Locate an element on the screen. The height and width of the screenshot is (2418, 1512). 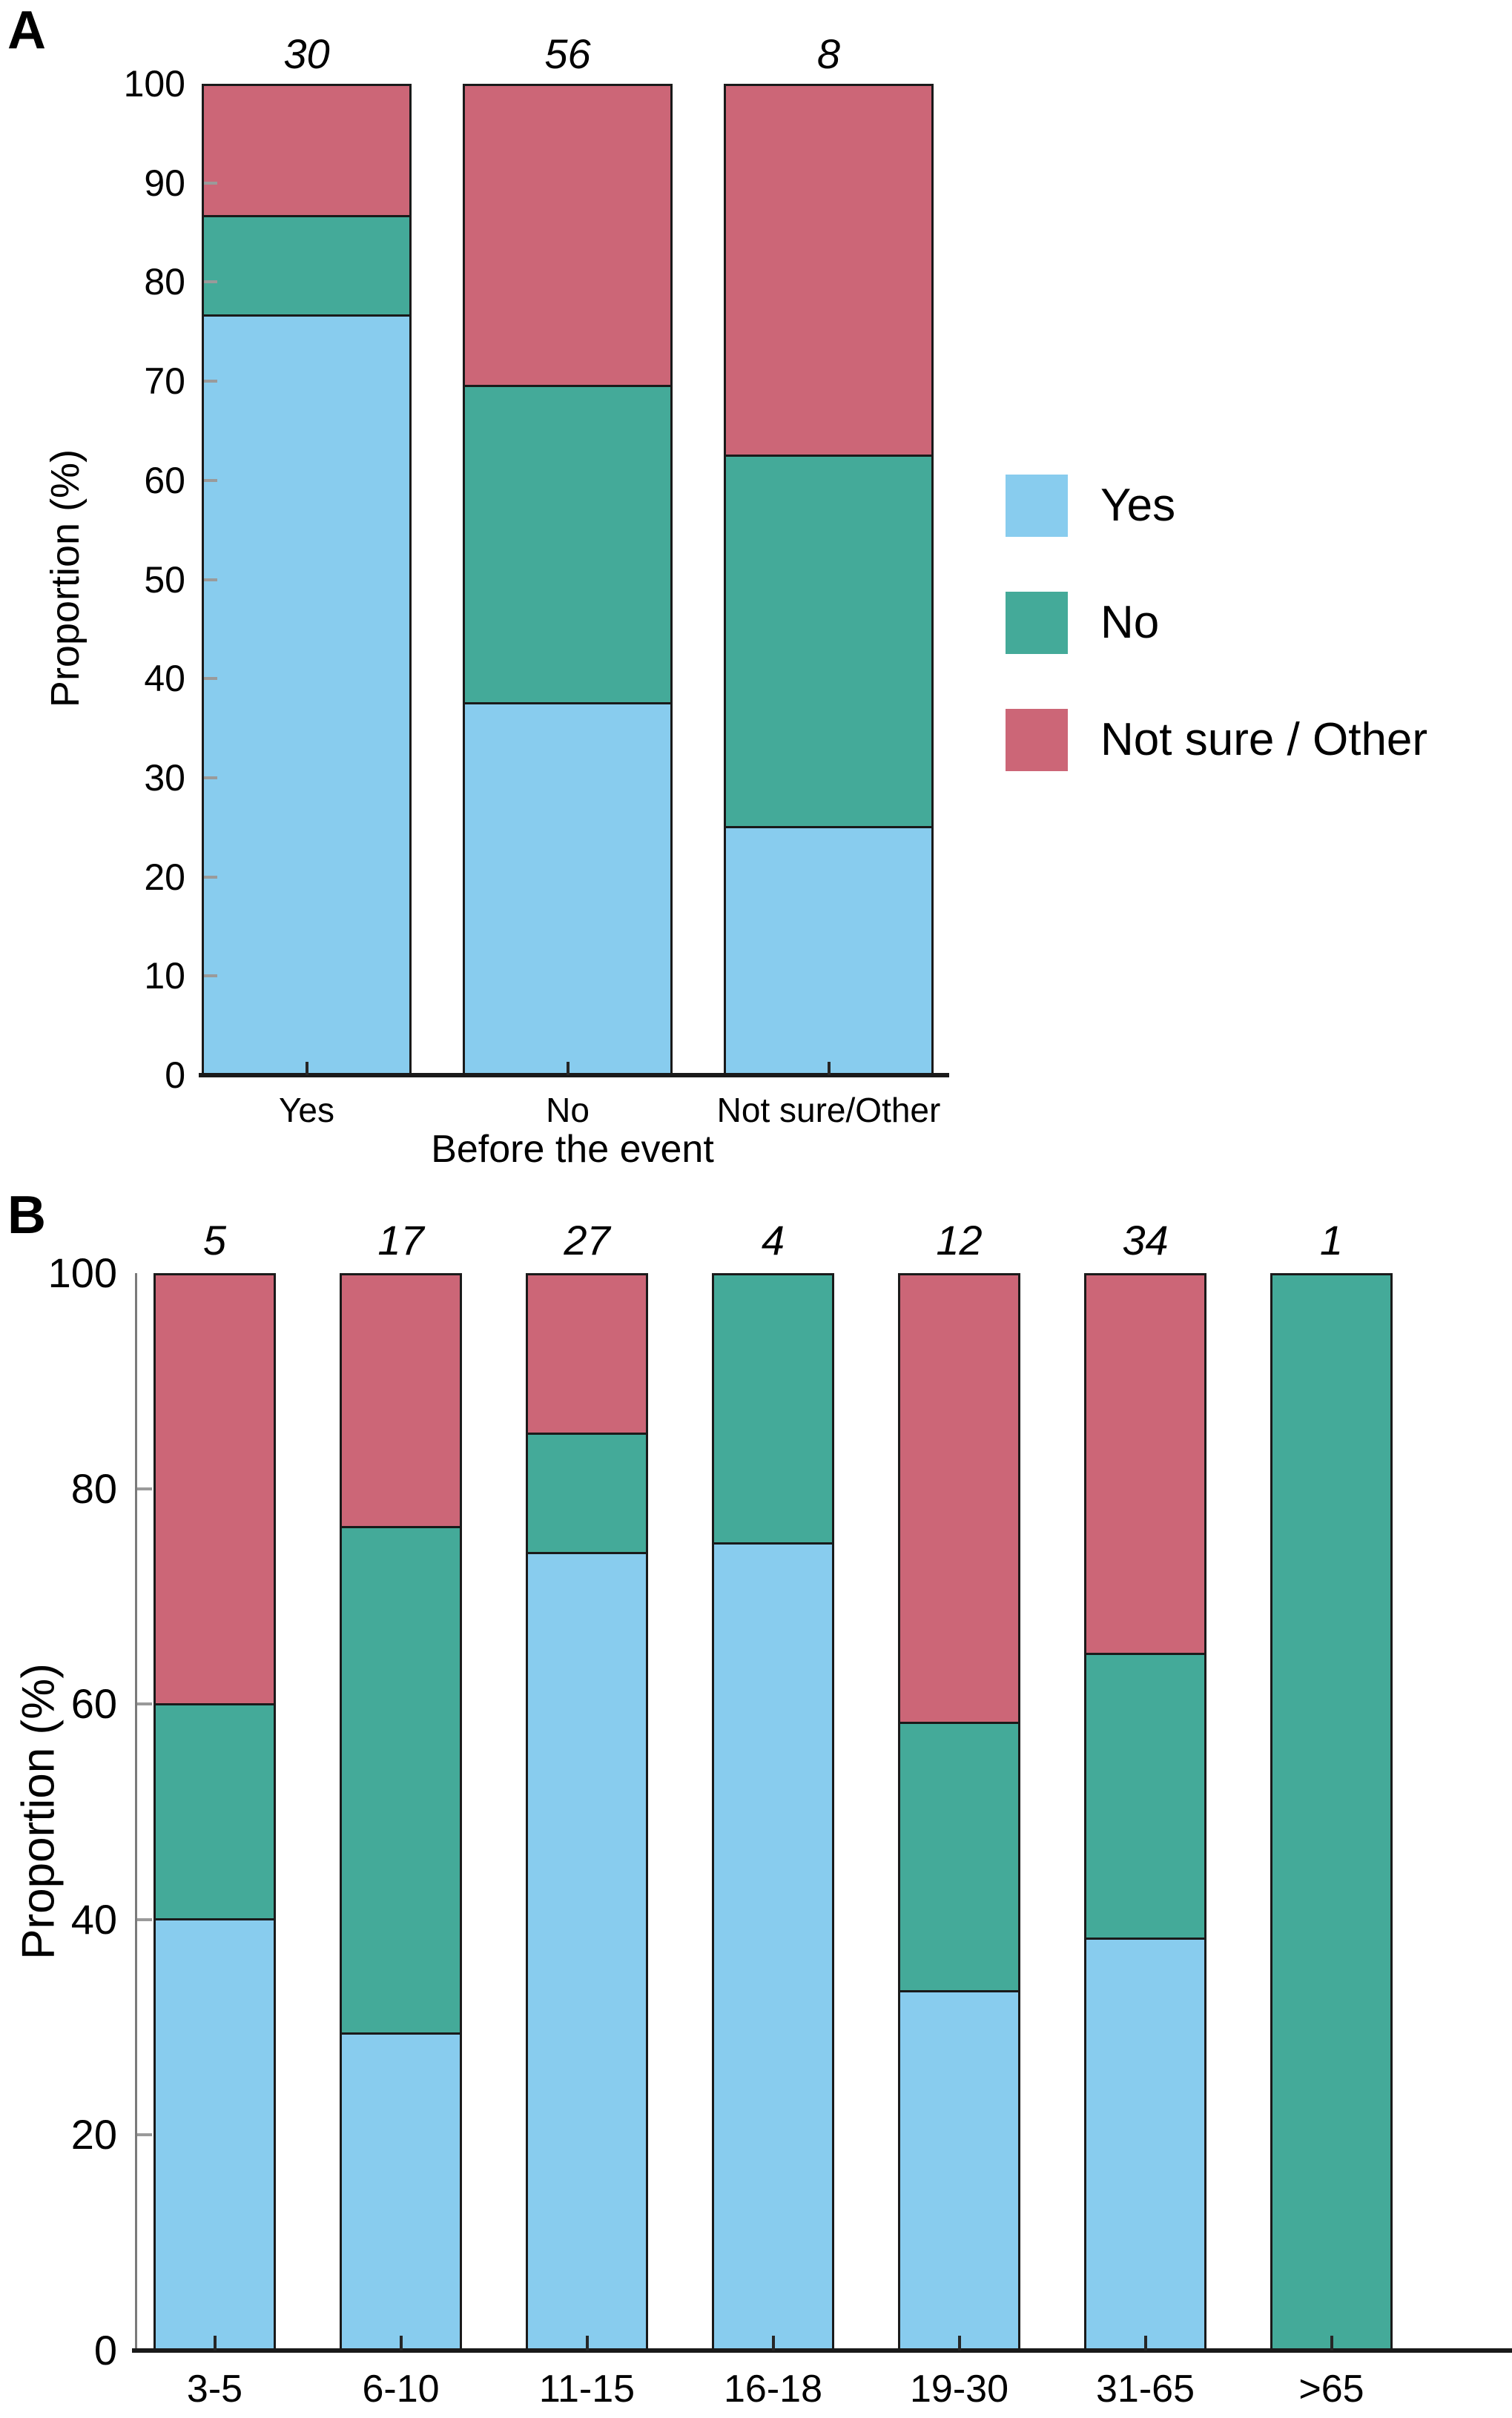
legend-swatch-no is located at coordinates (1037, 623).